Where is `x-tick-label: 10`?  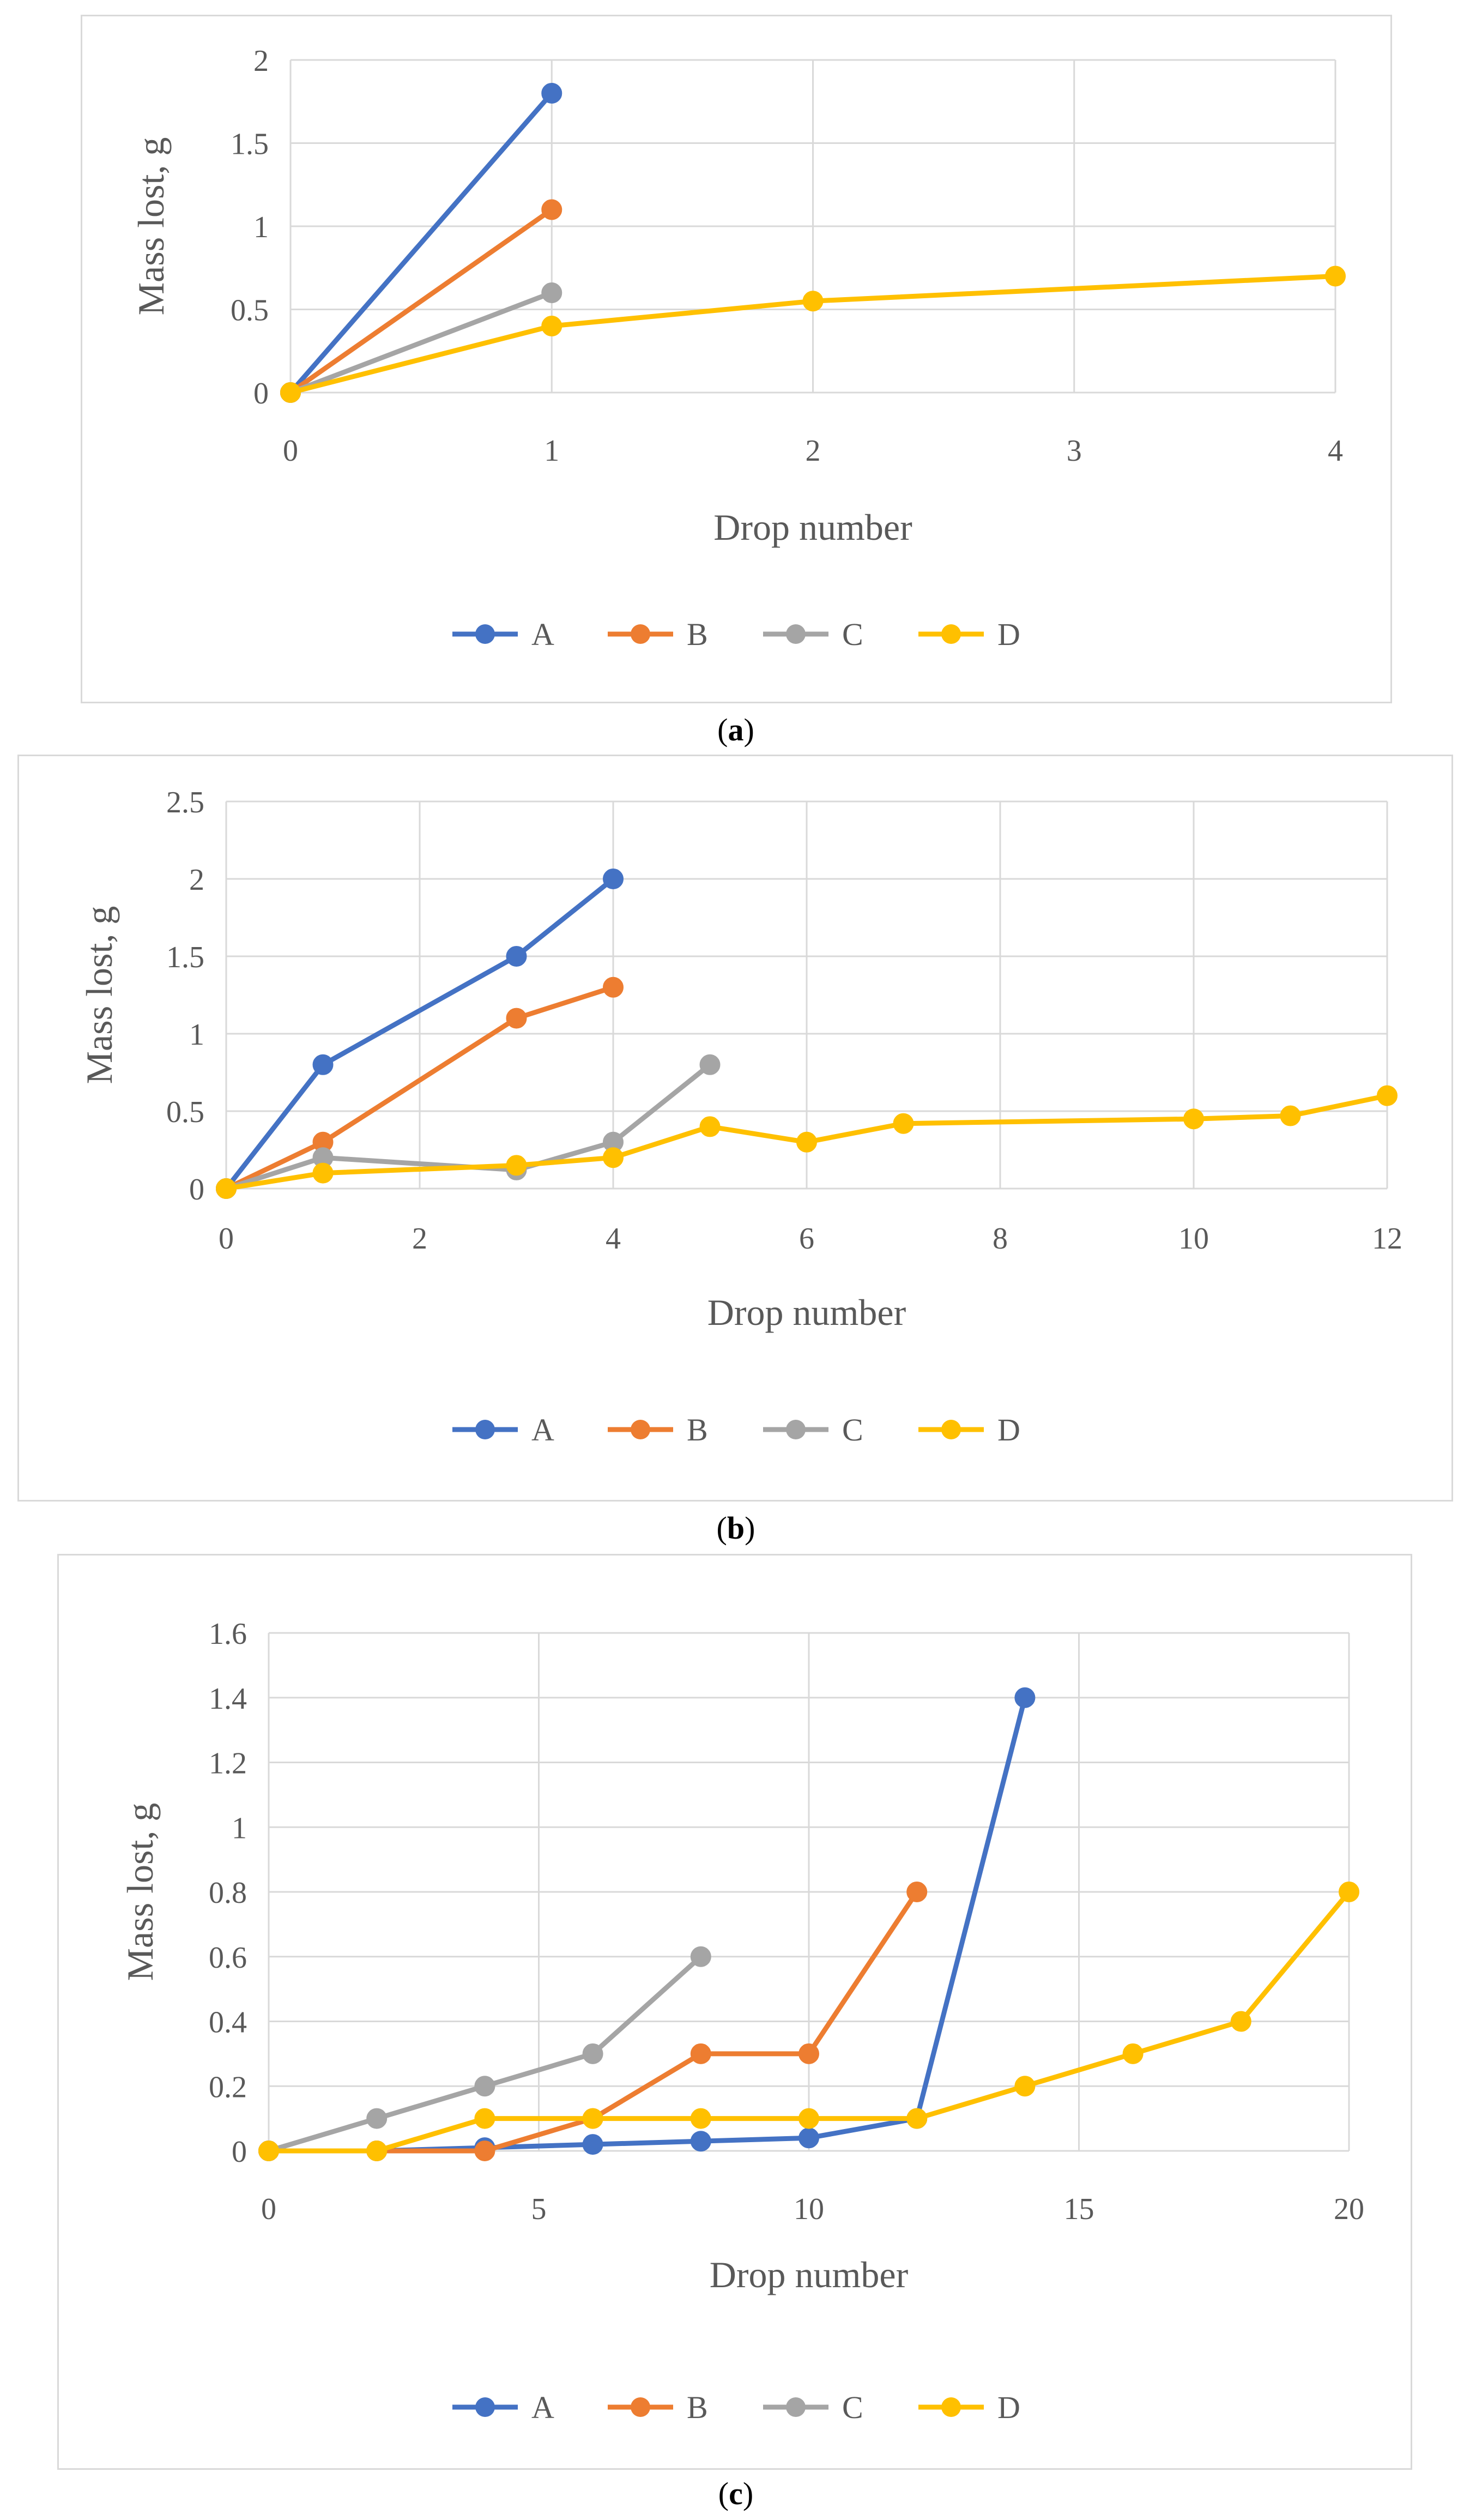 x-tick-label: 10 is located at coordinates (809, 2209).